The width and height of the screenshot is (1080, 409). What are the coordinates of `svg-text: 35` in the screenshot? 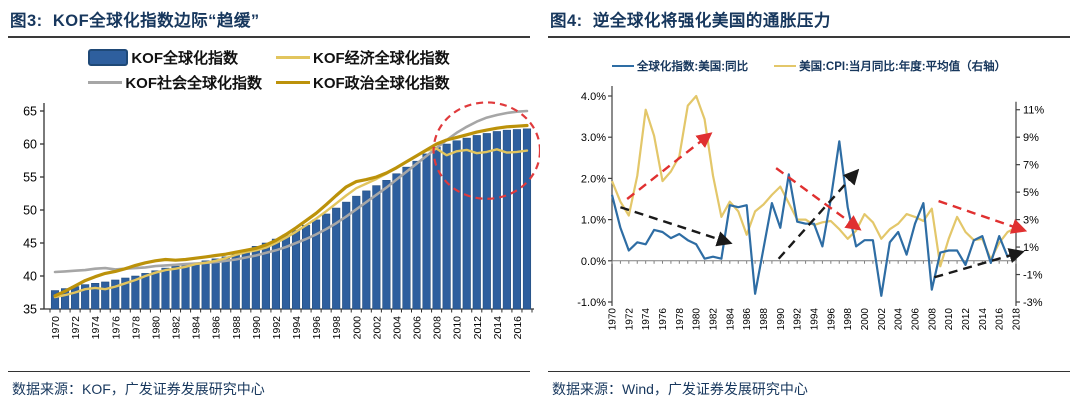 It's located at (30, 310).